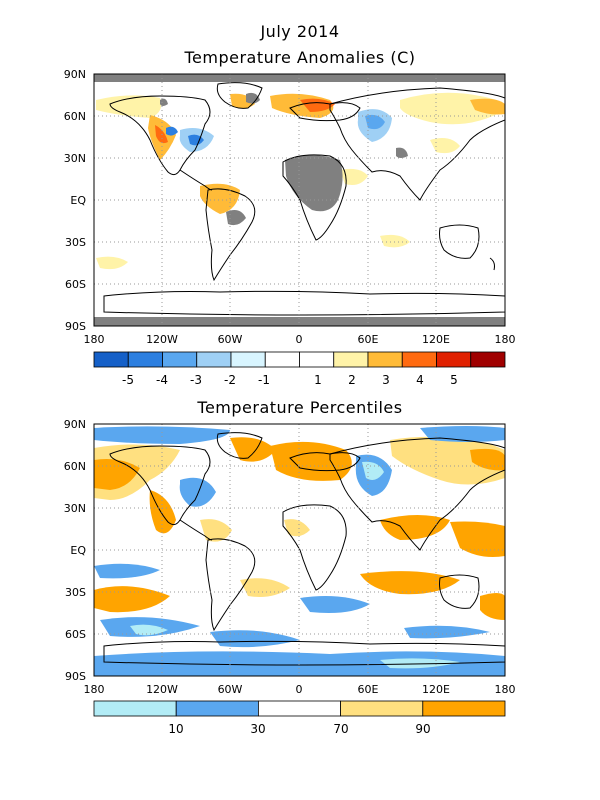 The width and height of the screenshot is (600, 800). Describe the element at coordinates (300, 407) in the screenshot. I see `percentile-map-title: Temperature Percentiles` at that location.